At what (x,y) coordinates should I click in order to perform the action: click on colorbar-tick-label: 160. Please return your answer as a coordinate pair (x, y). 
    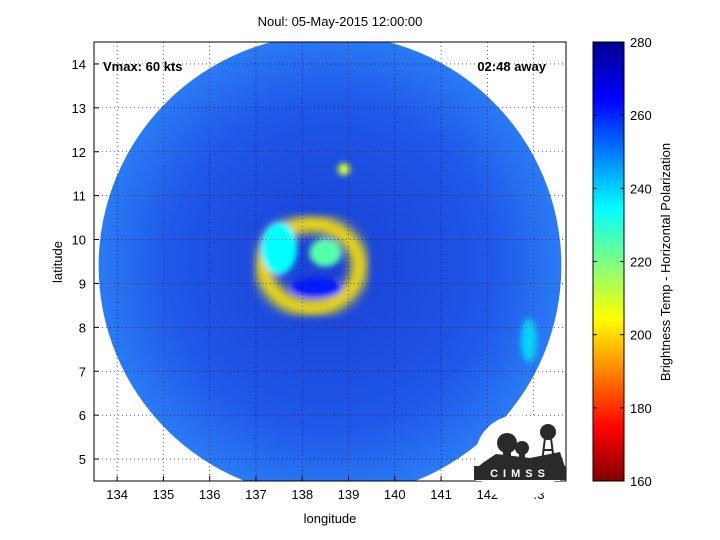
    Looking at the image, I should click on (641, 481).